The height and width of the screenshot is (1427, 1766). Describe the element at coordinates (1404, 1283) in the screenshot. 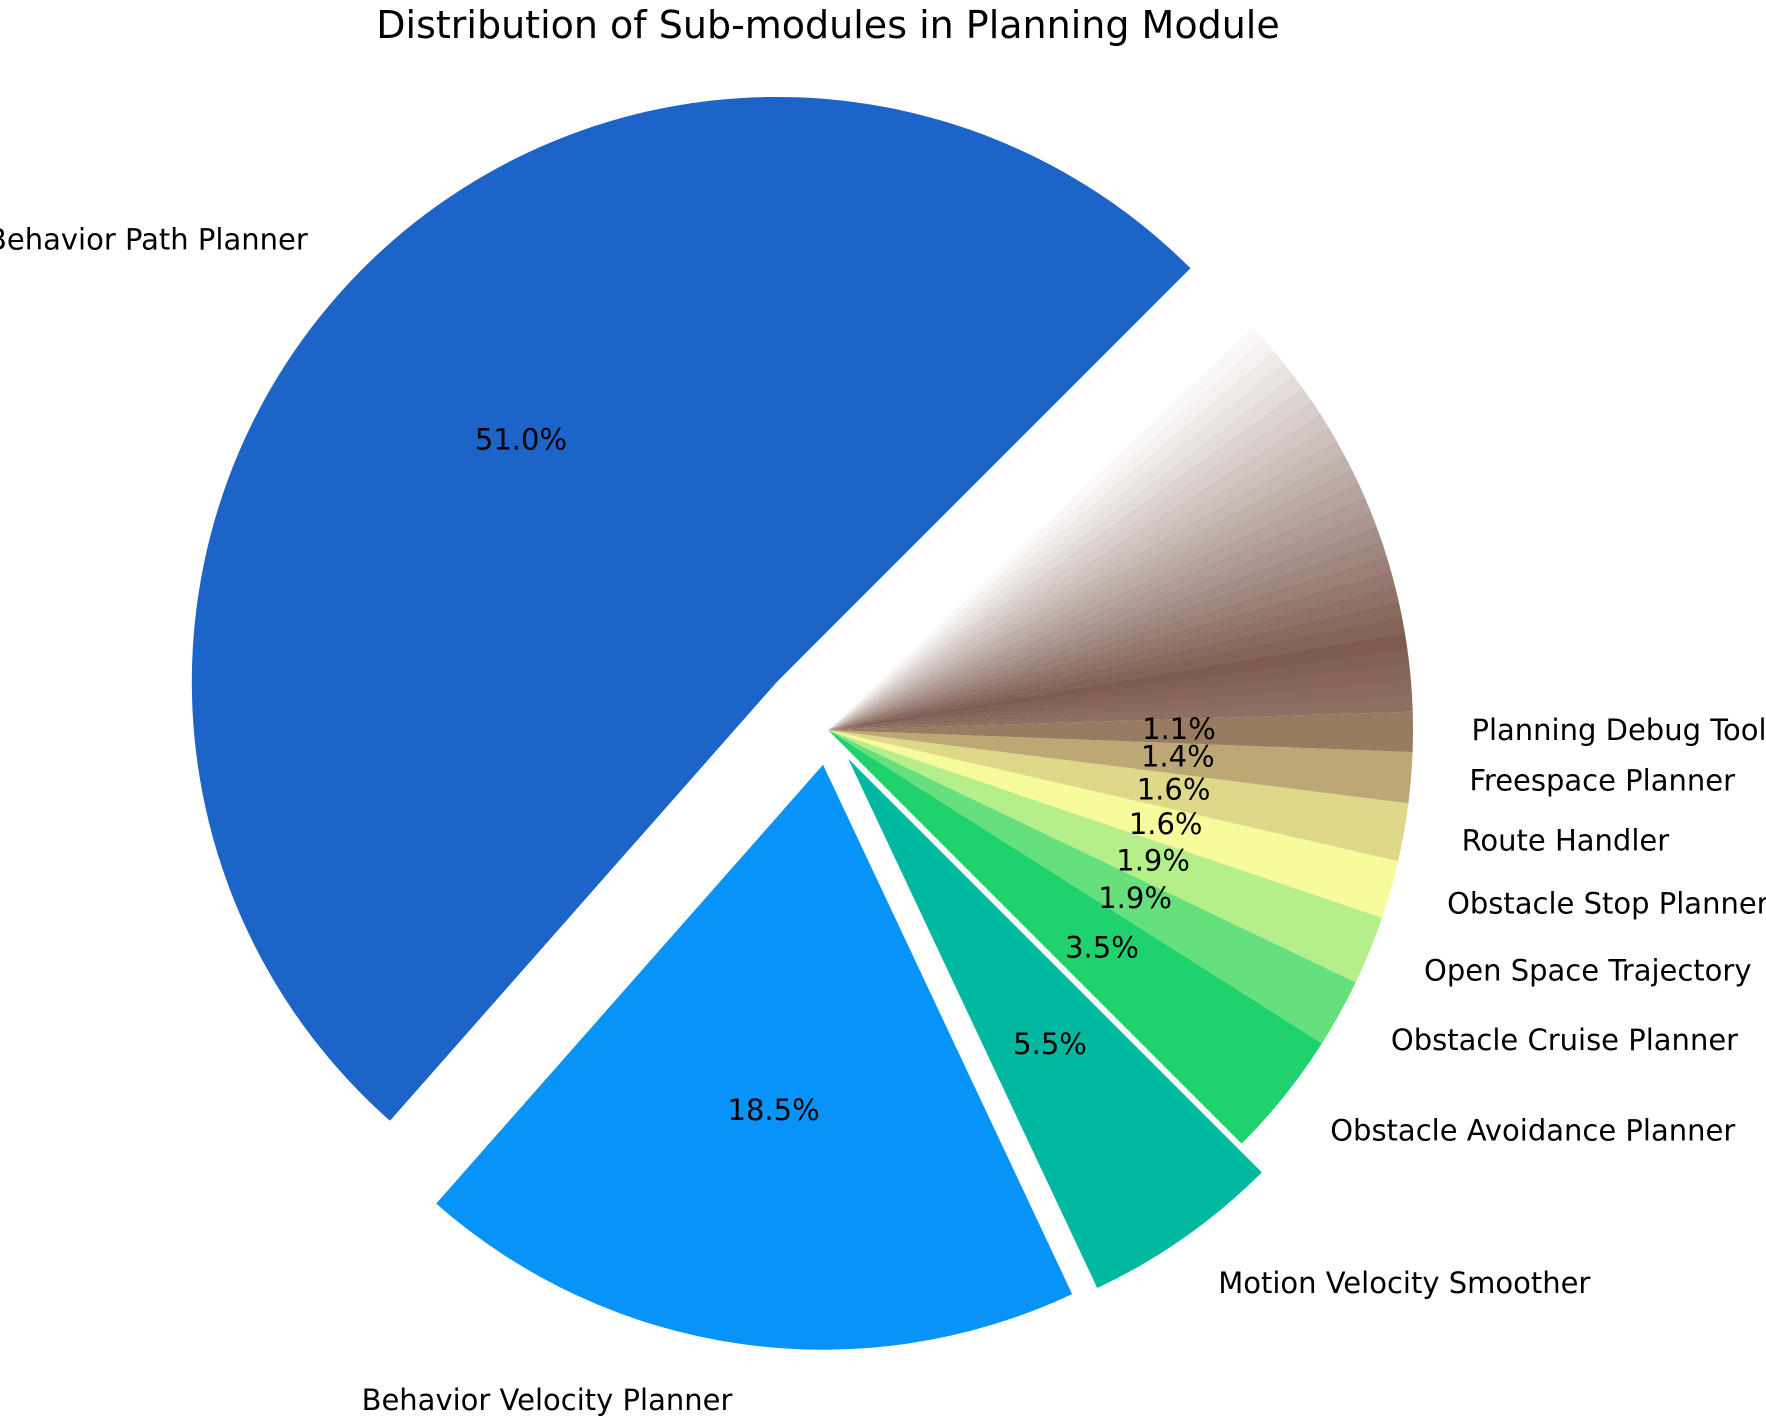

I see `slice-label: Motion Velocity Smoother` at that location.